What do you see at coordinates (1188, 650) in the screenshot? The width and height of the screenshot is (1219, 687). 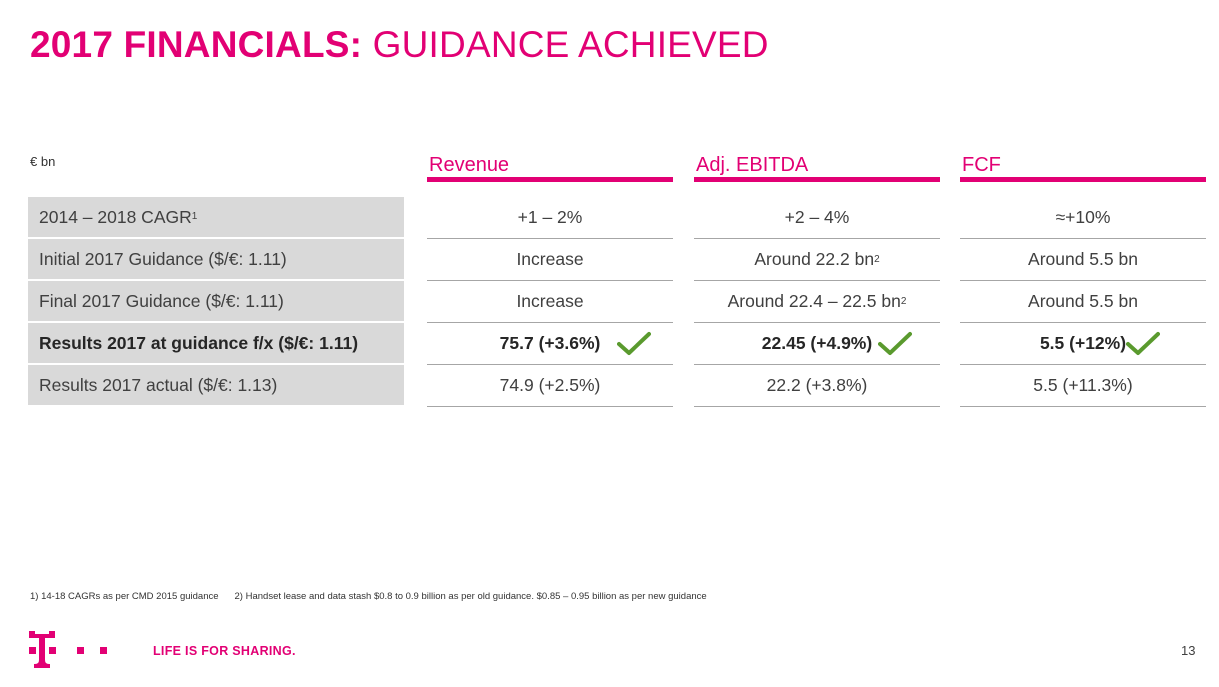 I see `page-number: 13` at bounding box center [1188, 650].